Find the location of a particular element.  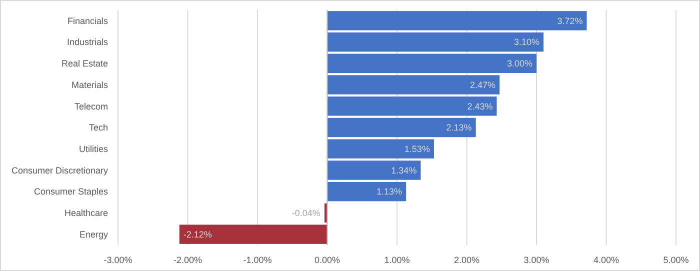

x-tick-label: 3.00% is located at coordinates (537, 260).